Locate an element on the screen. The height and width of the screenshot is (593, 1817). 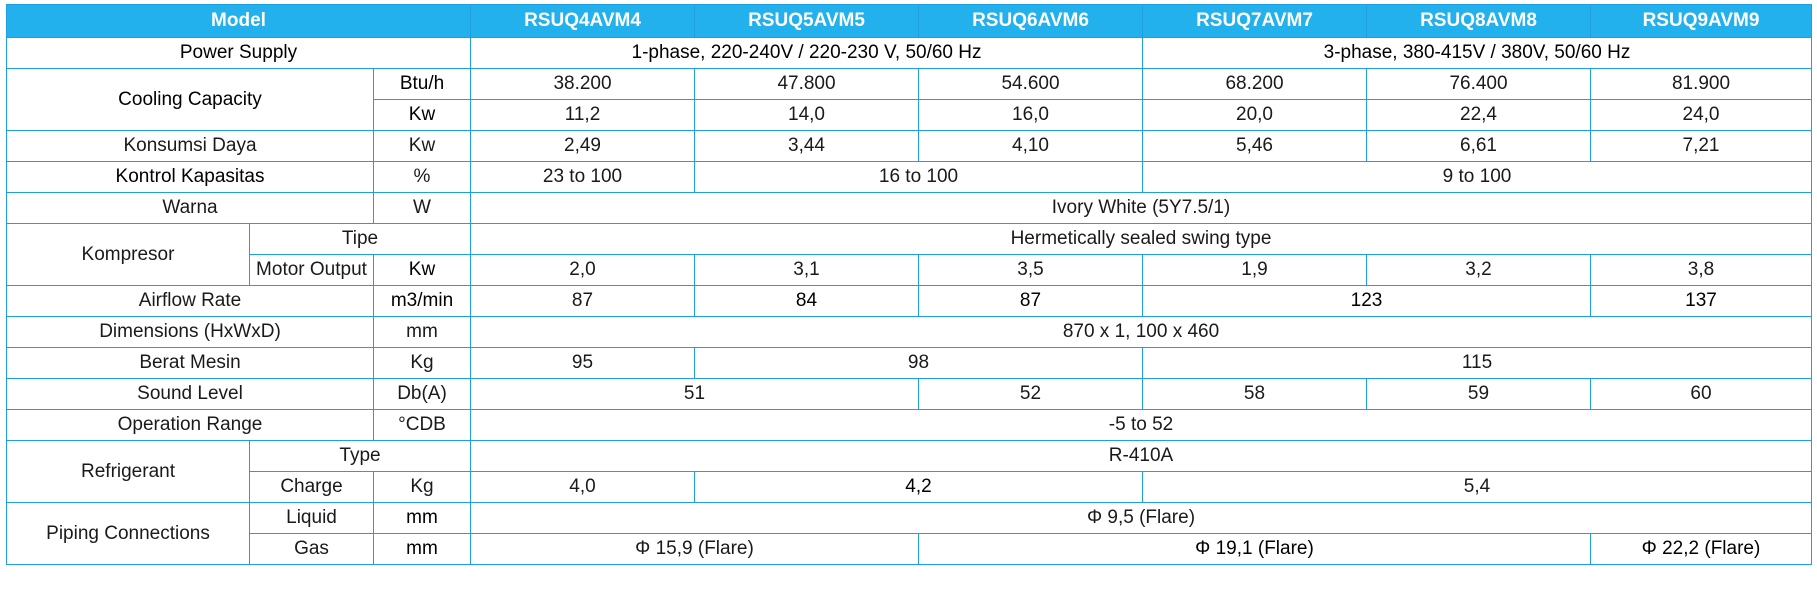
table-cell: 137 is located at coordinates (1701, 301).